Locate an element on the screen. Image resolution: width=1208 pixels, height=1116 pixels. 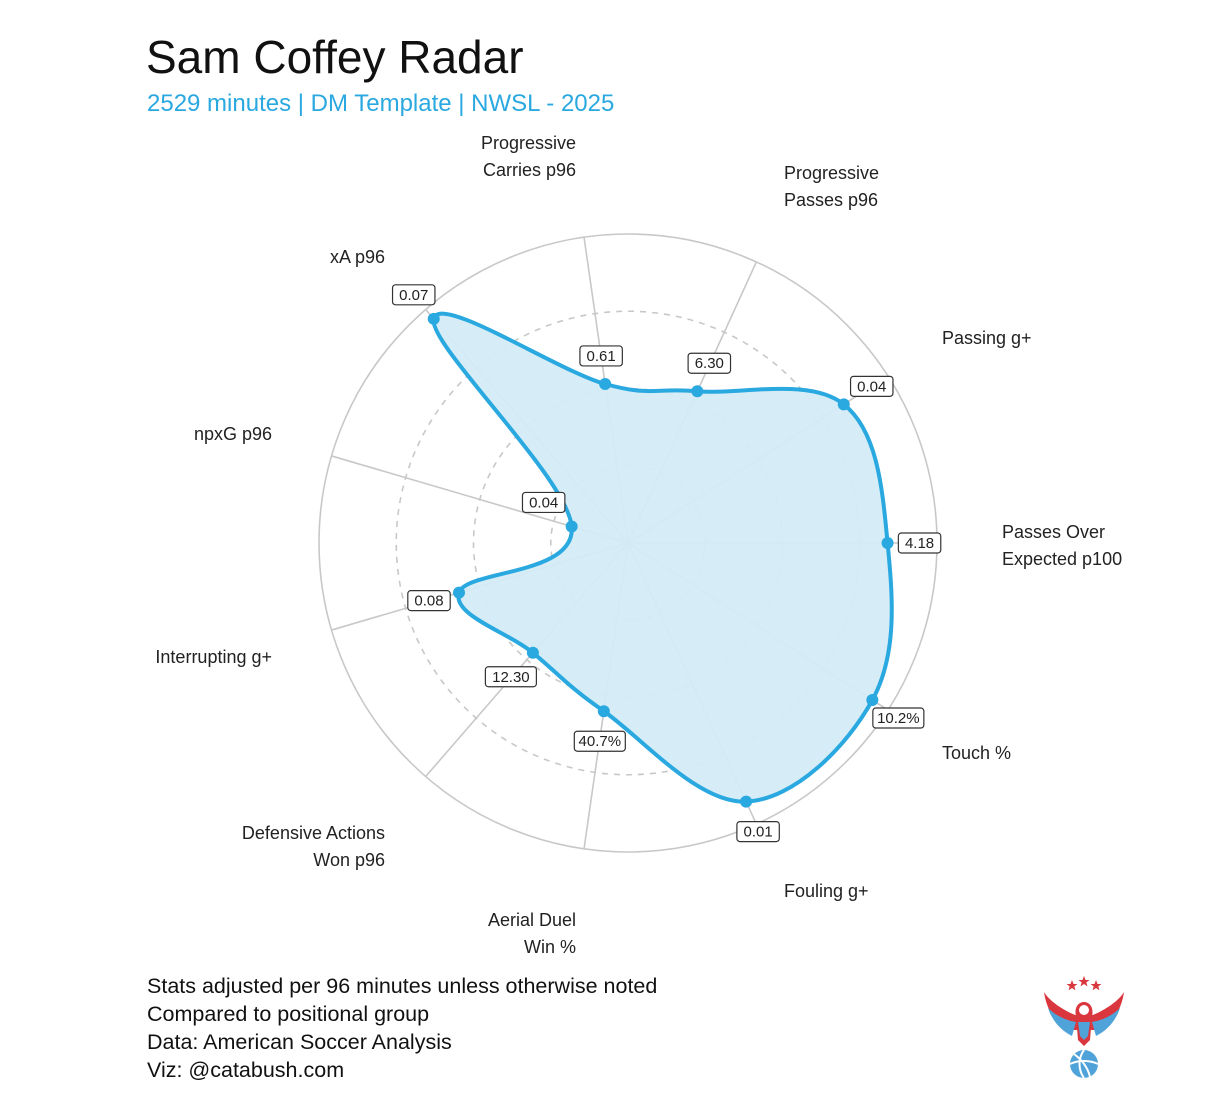
axis-label: Passes p96 is located at coordinates (831, 200).